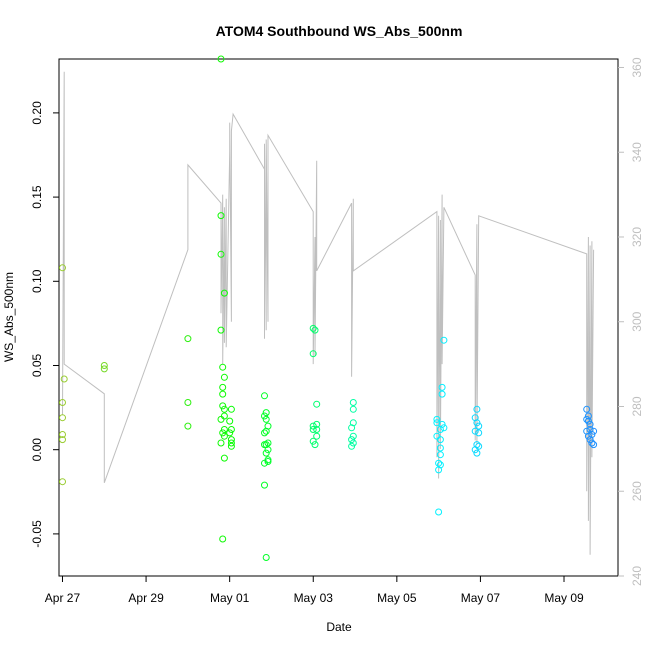  What do you see at coordinates (37, 365) in the screenshot?
I see `y-tick-label: 0.05` at bounding box center [37, 365].